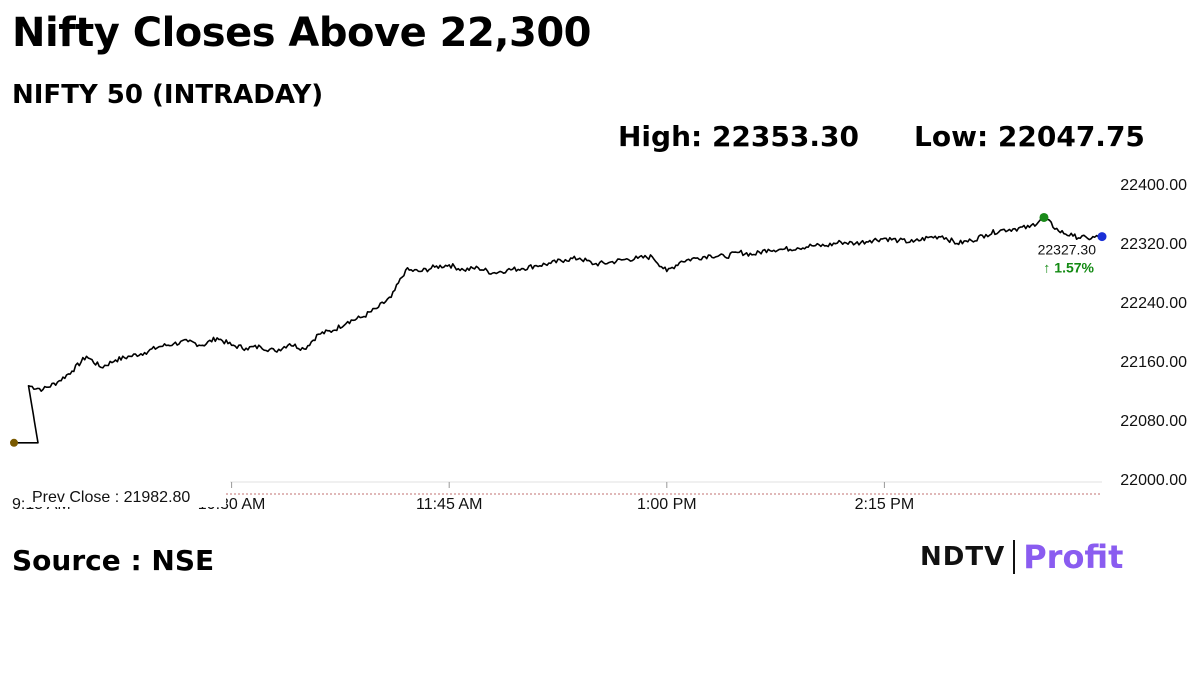  Describe the element at coordinates (14, 442) in the screenshot. I see `start-marker` at that location.